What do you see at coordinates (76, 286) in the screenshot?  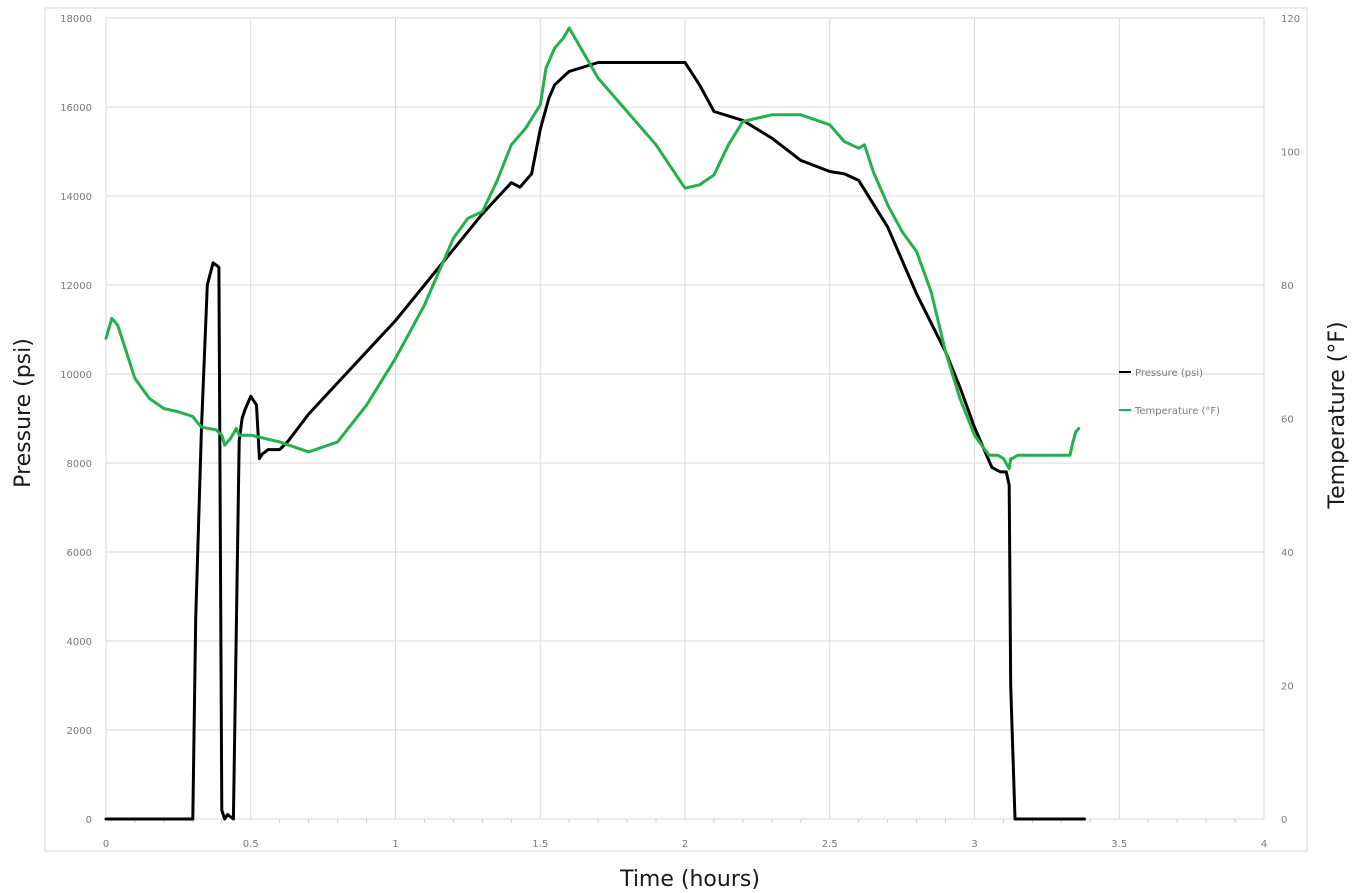 I see `y-tick-label: 12000` at bounding box center [76, 286].